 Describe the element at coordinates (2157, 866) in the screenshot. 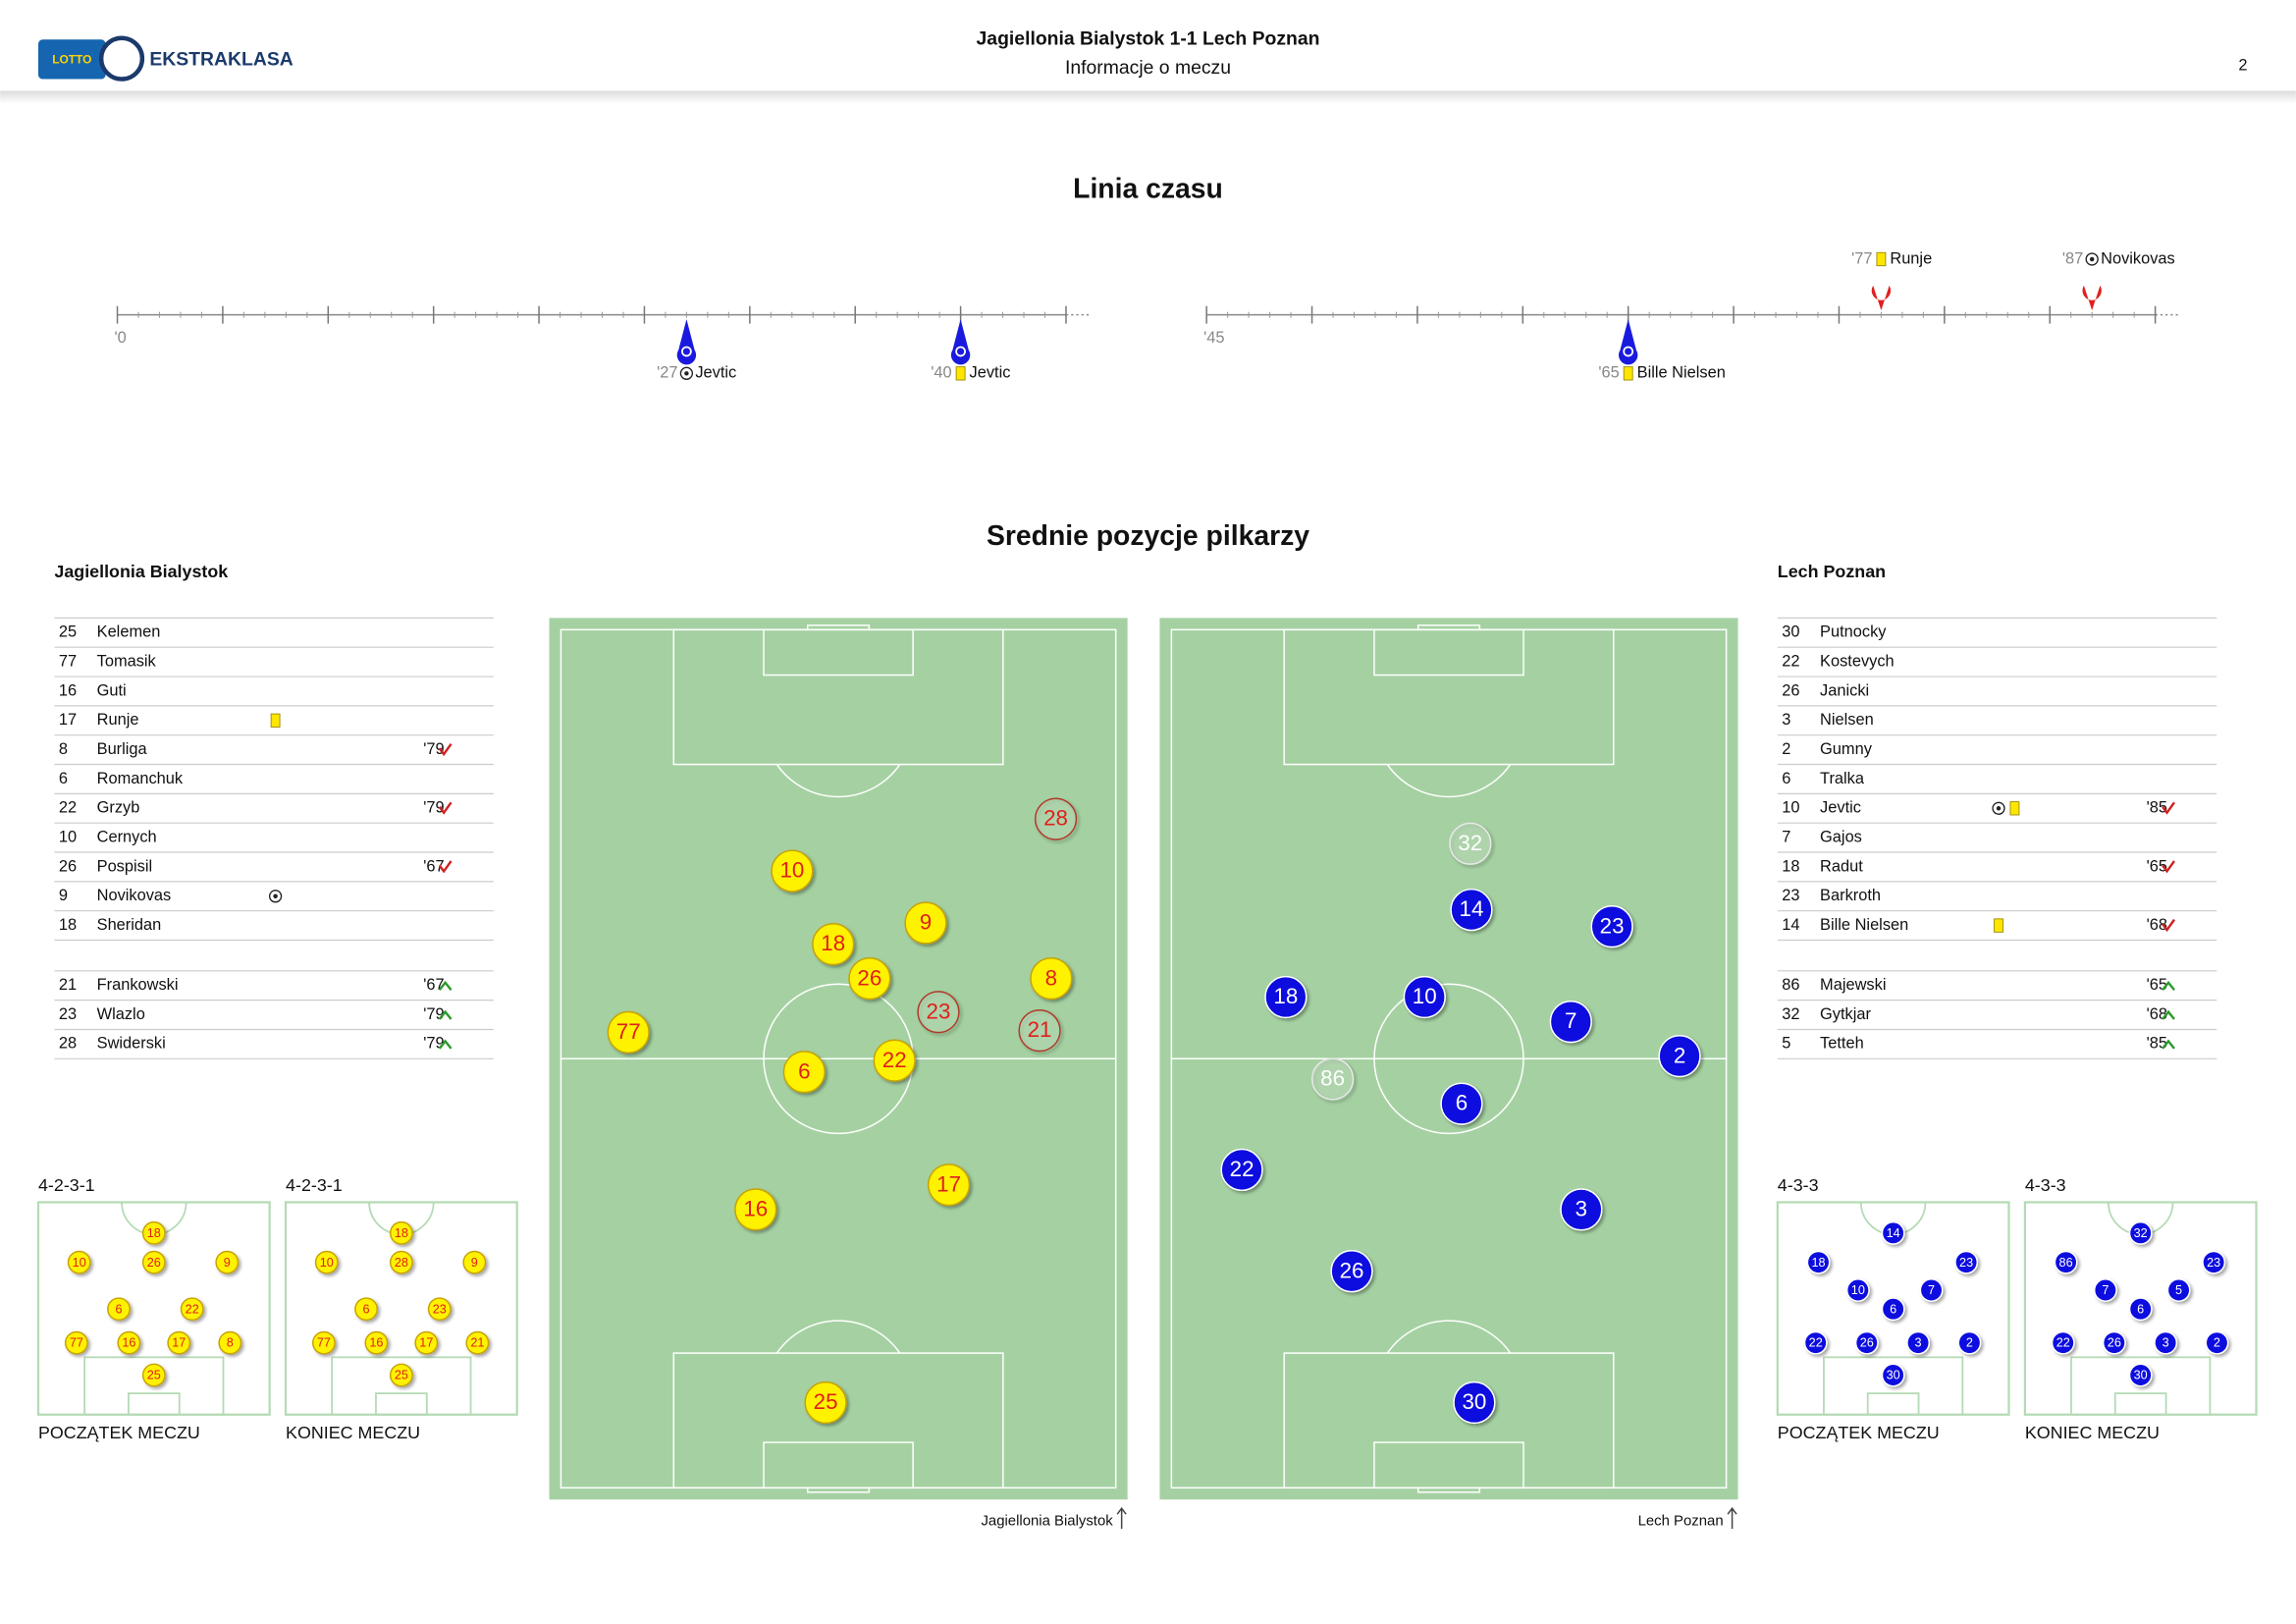

I see `sub-minute: '65` at that location.